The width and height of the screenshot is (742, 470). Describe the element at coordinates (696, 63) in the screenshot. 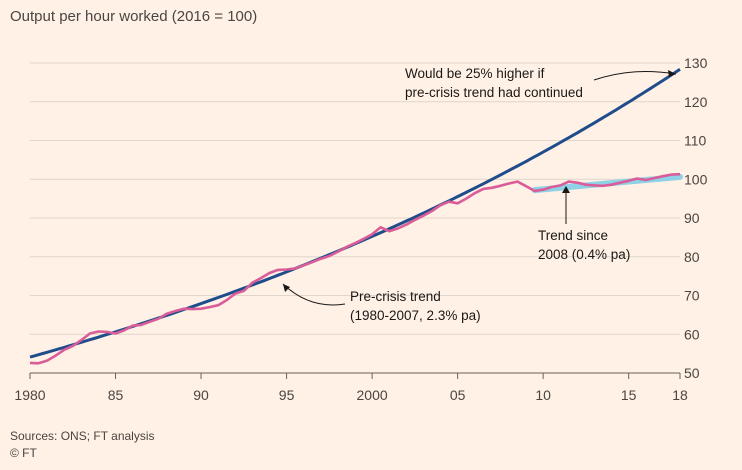

I see `y-tick-label: 130` at that location.